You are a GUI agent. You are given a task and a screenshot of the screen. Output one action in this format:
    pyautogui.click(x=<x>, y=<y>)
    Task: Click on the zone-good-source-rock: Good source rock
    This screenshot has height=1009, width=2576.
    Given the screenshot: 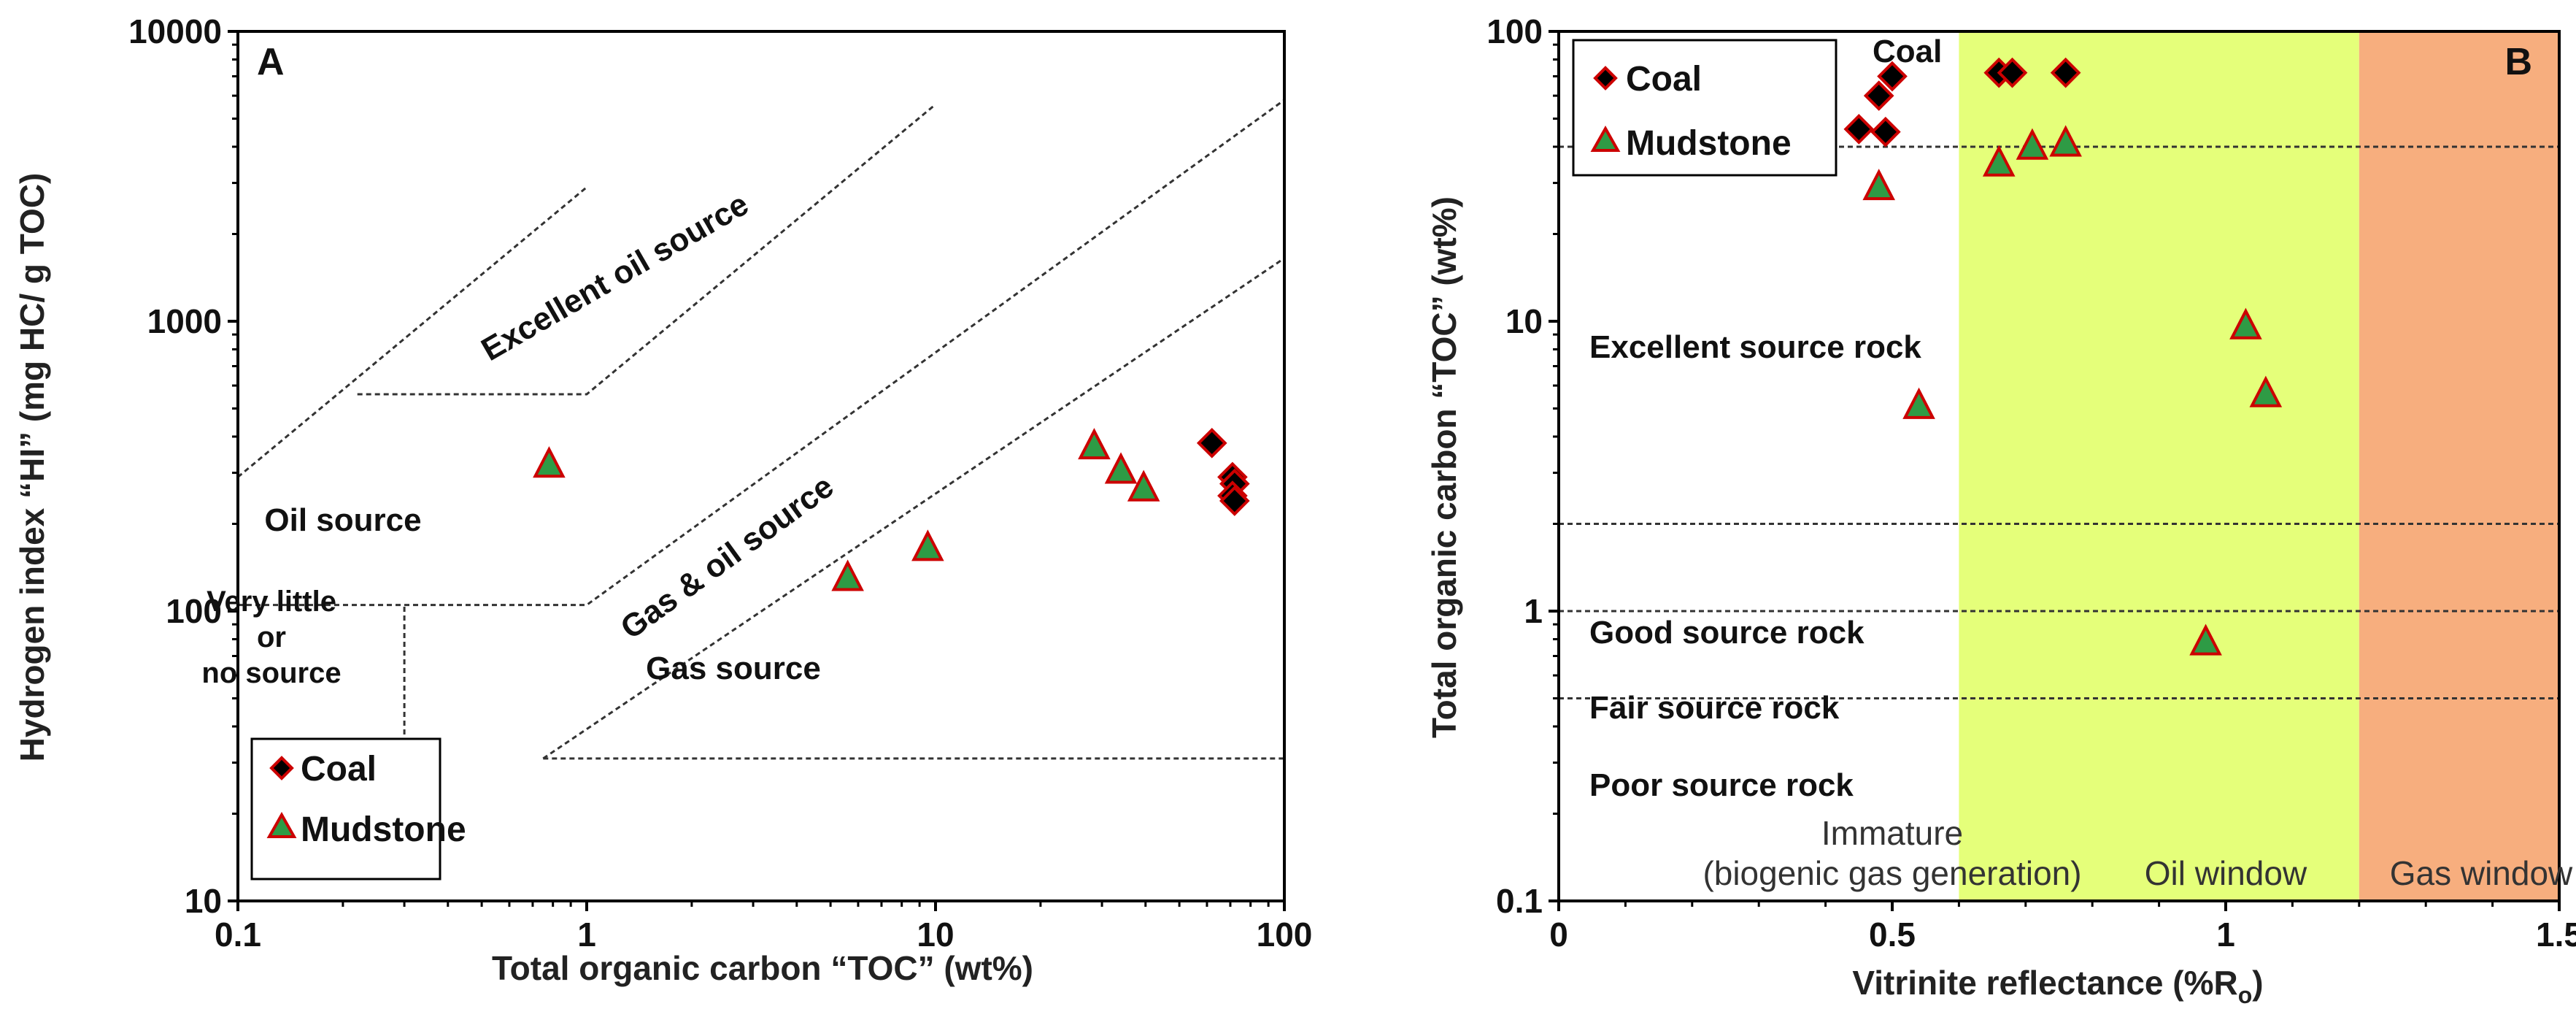 What is the action you would take?
    pyautogui.click(x=1726, y=633)
    